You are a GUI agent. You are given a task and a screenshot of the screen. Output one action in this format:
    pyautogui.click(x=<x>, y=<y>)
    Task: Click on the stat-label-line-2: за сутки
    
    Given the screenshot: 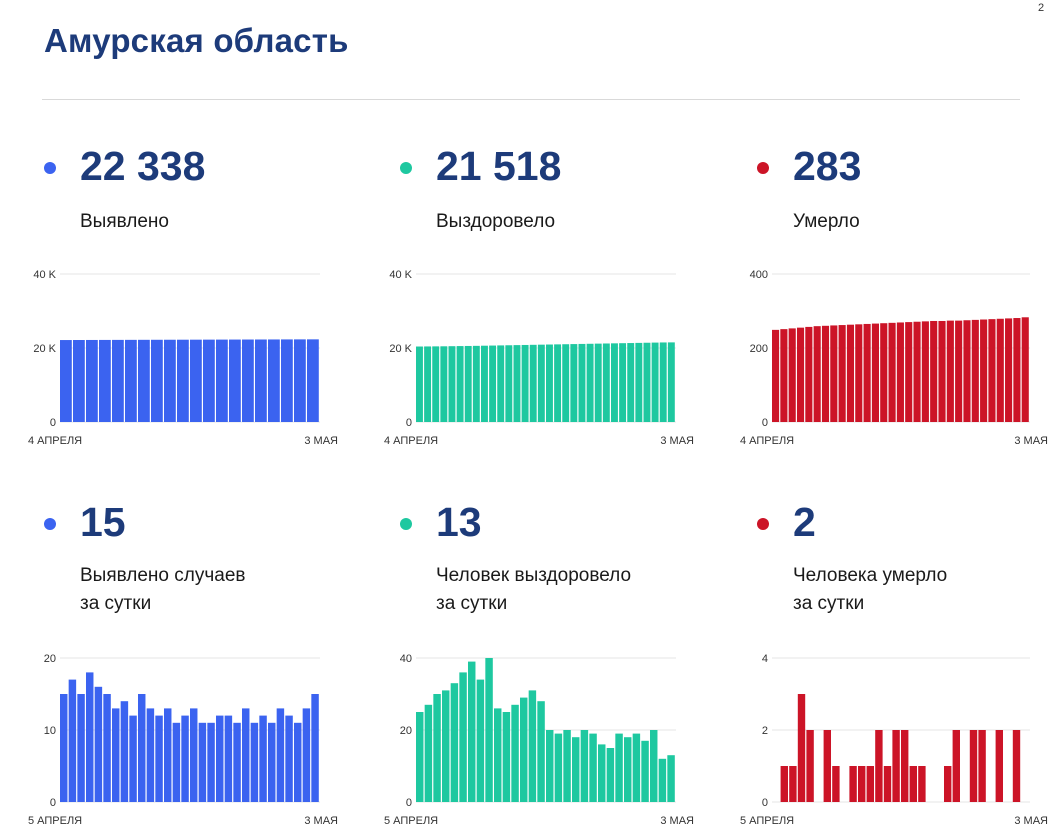 What is the action you would take?
    pyautogui.click(x=472, y=603)
    